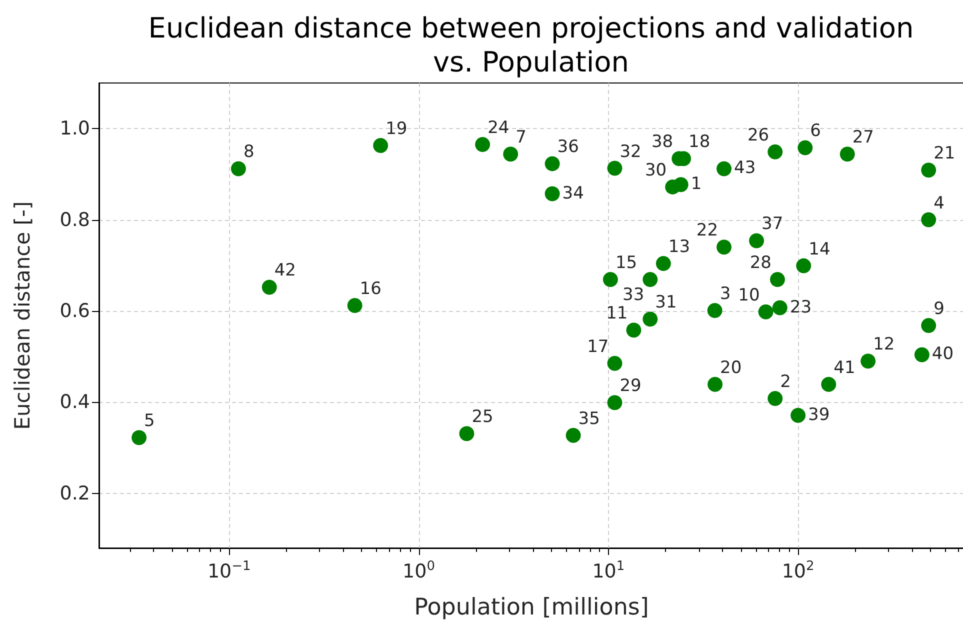 The image size is (963, 635). Describe the element at coordinates (397, 128) in the screenshot. I see `annotation: 19` at that location.